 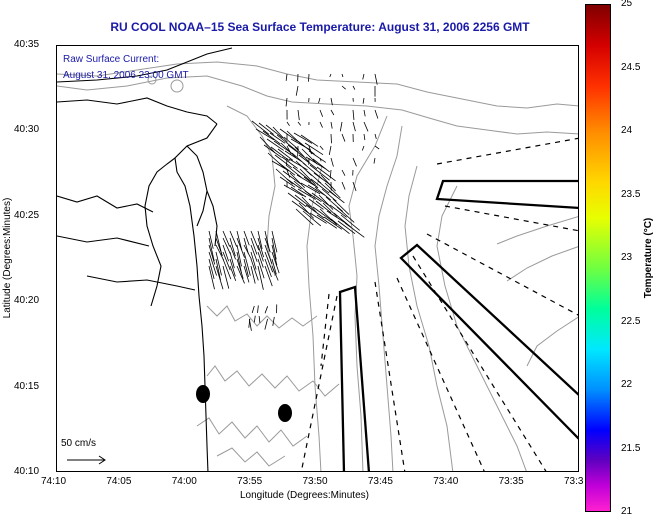 I want to click on lat-tick-label: 40:30, so click(x=27, y=130).